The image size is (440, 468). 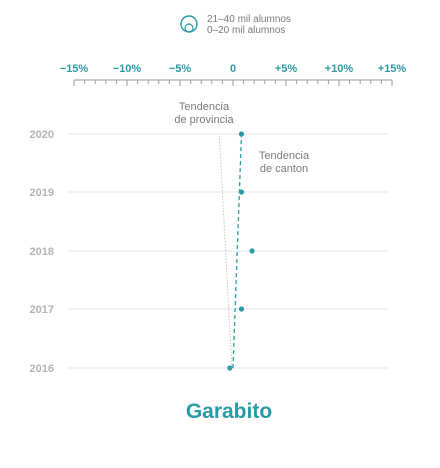 What do you see at coordinates (233, 69) in the screenshot?
I see `x-tick-label: 0` at bounding box center [233, 69].